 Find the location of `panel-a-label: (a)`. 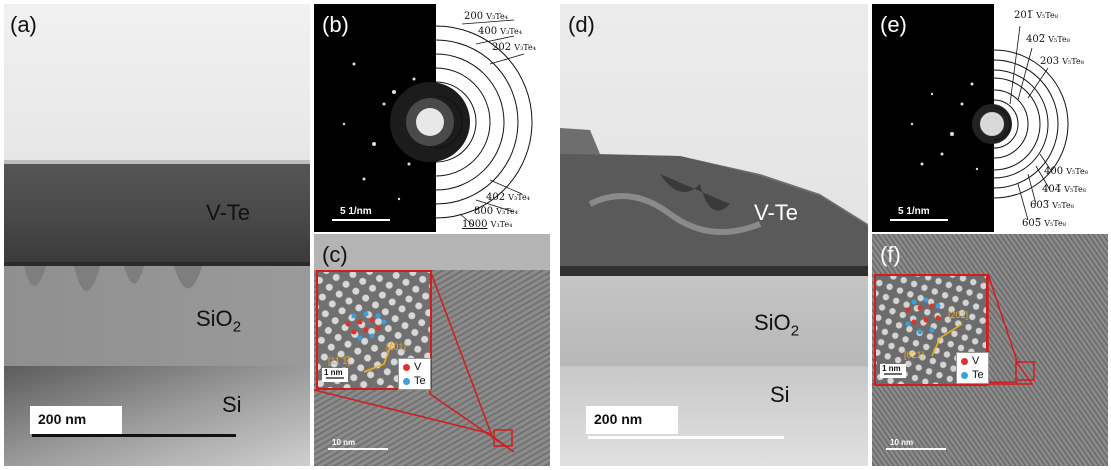

panel-a-label: (a) is located at coordinates (23, 24).